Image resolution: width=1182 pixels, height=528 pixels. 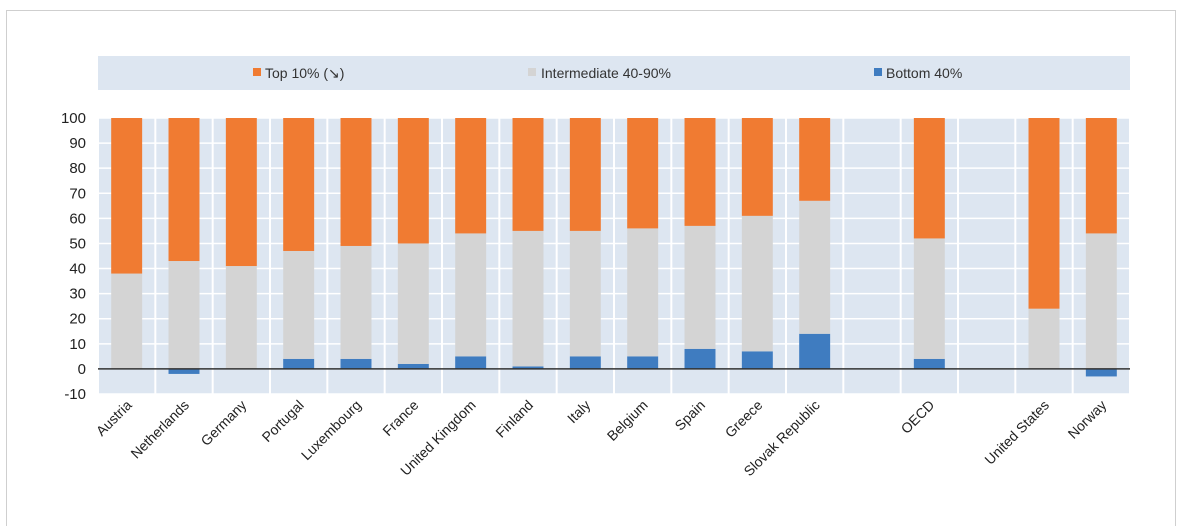 I want to click on legend-label-top: Top 10% (↘), so click(x=304, y=73).